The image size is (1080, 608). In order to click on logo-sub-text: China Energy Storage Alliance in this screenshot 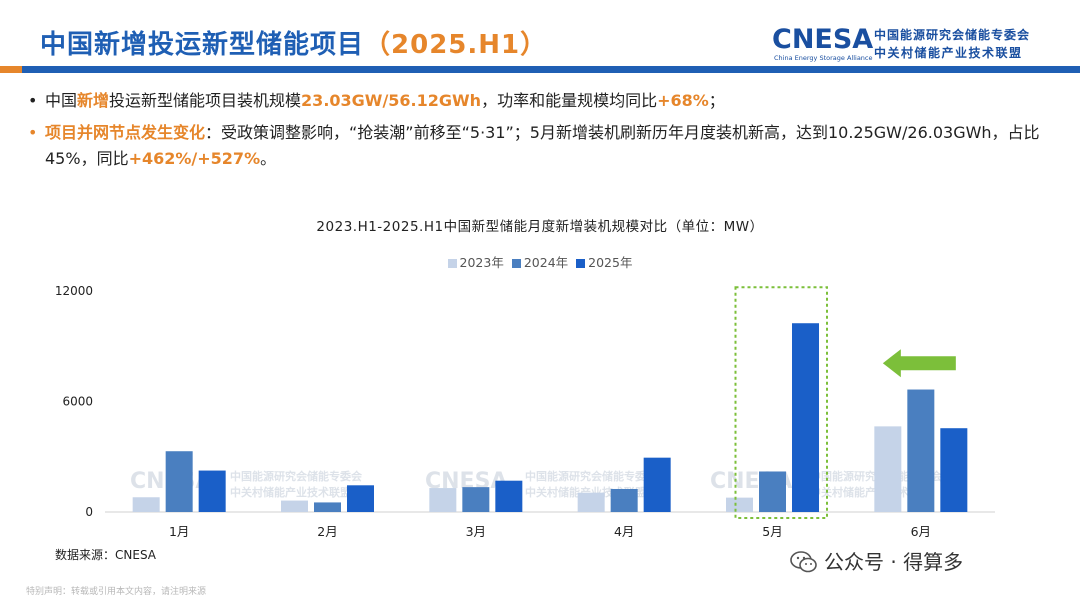, I will do `click(823, 58)`.